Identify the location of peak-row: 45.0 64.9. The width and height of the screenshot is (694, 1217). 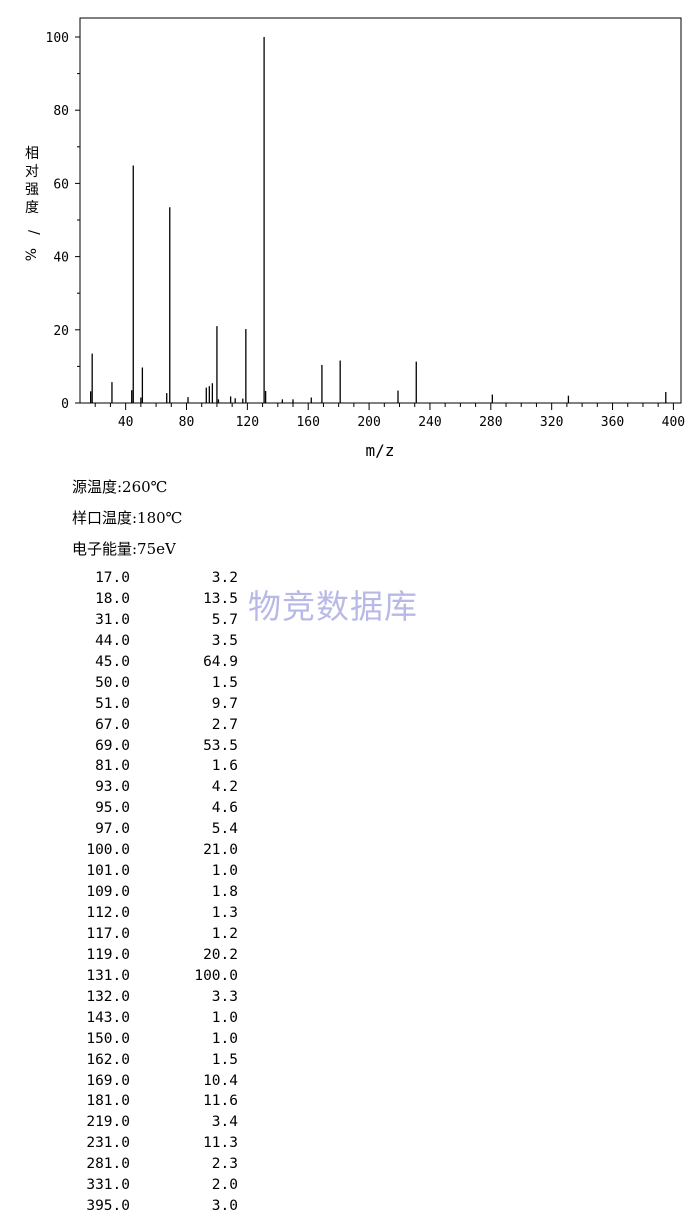
(155, 662).